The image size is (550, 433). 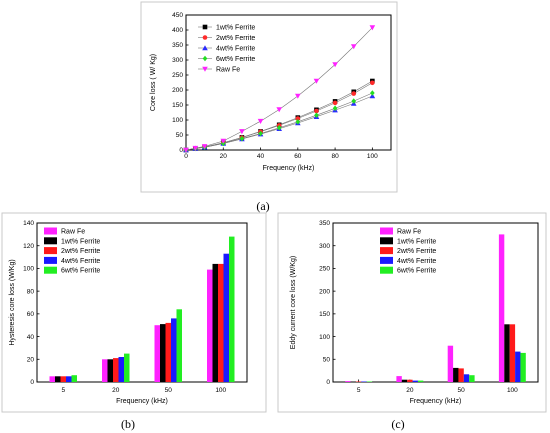 I want to click on y-tick-label: 20, so click(x=31, y=359).